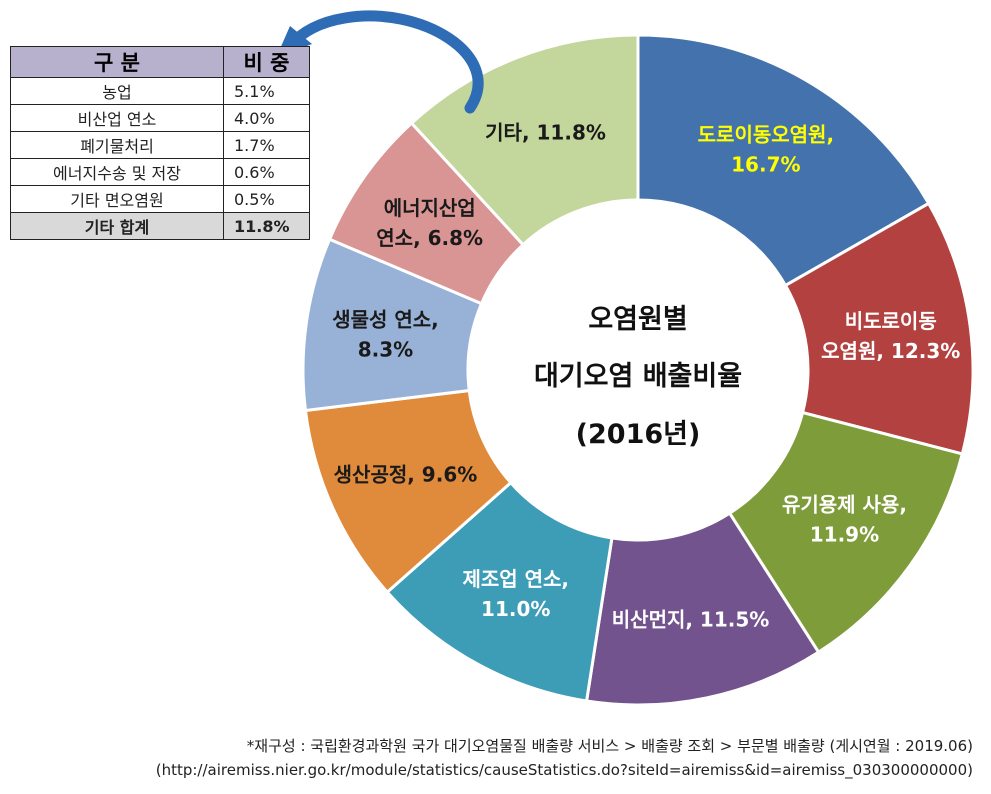  What do you see at coordinates (266, 145) in the screenshot?
I see `table-cell-share: 1.7%` at bounding box center [266, 145].